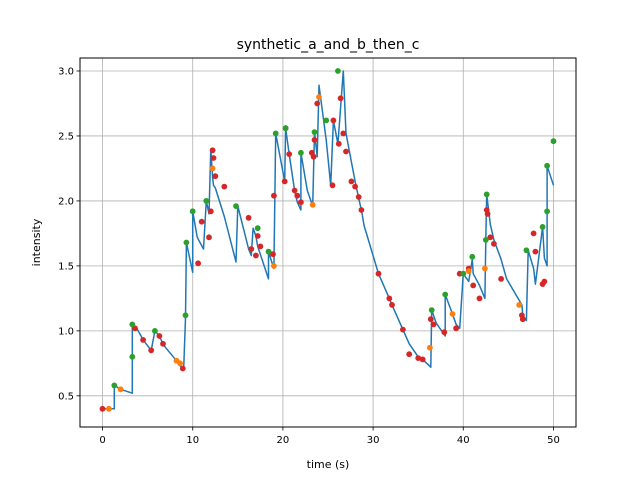  I want to click on x-tick-label: 0, so click(102, 440).